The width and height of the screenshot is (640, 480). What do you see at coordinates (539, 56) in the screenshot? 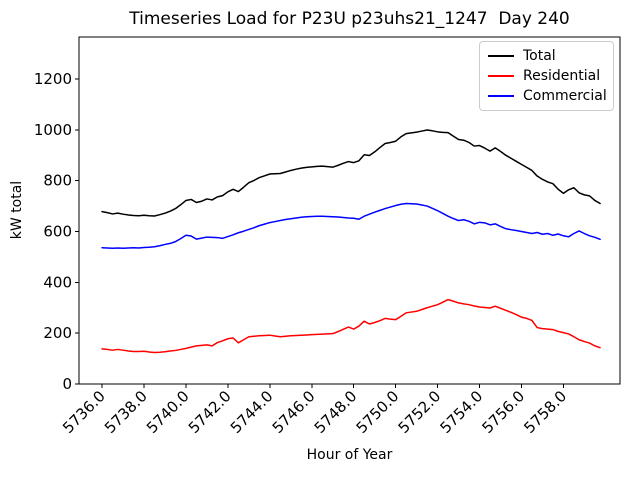
I see `legend-label: Total` at bounding box center [539, 56].